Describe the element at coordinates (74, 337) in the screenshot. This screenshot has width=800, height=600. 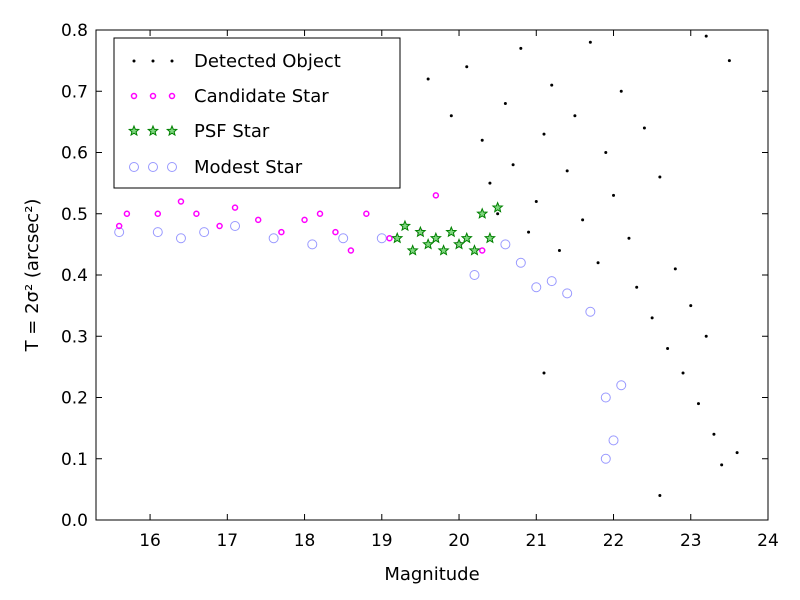
I see `y-tick-label: 0.3` at that location.